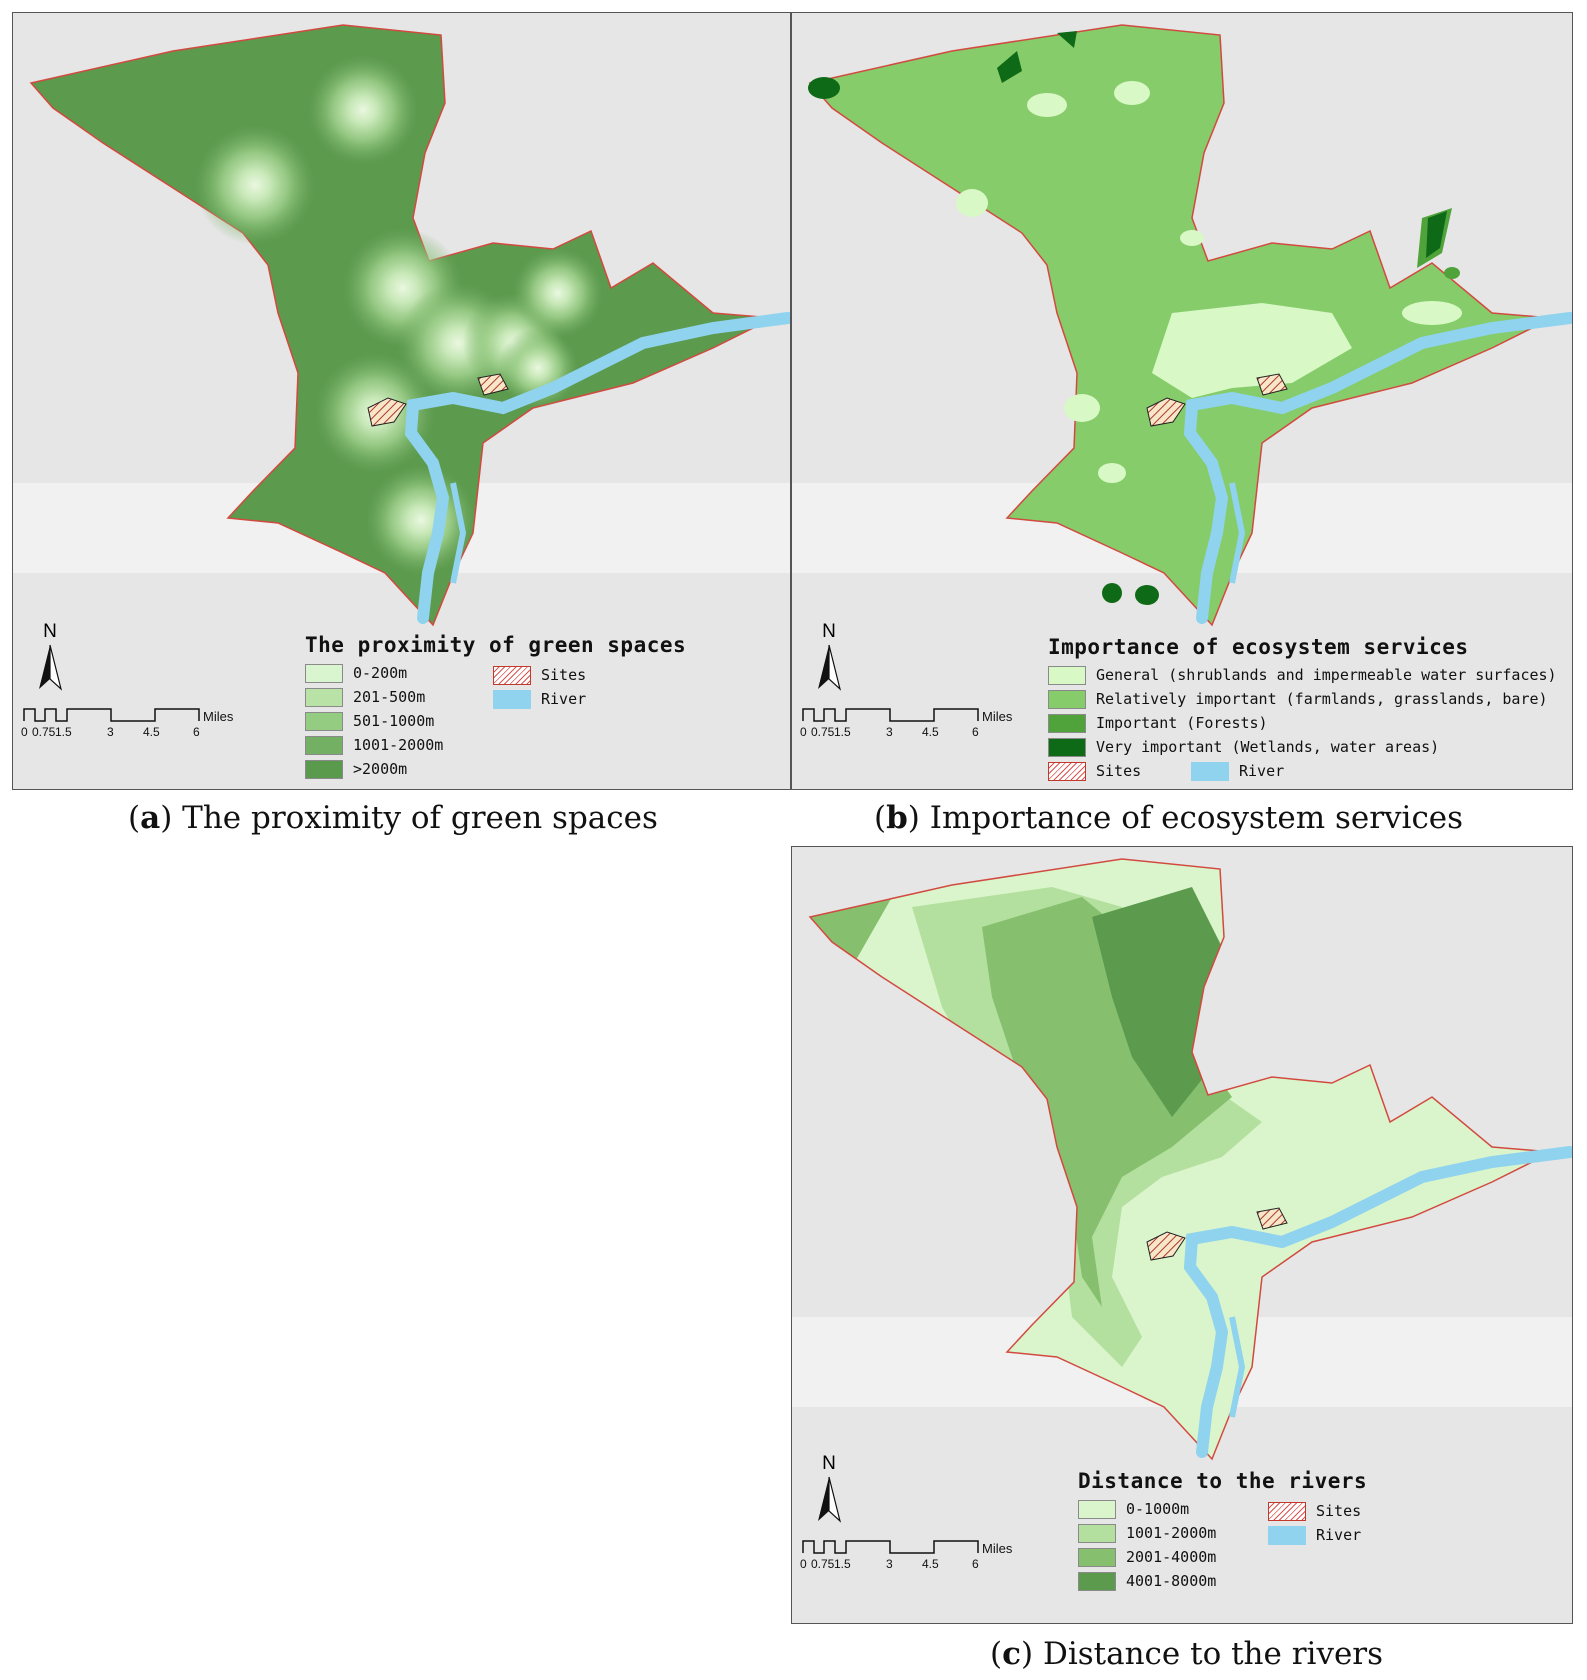 This screenshot has height=1680, width=1587. Describe the element at coordinates (389, 697) in the screenshot. I see `legend-label: 201-500m` at that location.